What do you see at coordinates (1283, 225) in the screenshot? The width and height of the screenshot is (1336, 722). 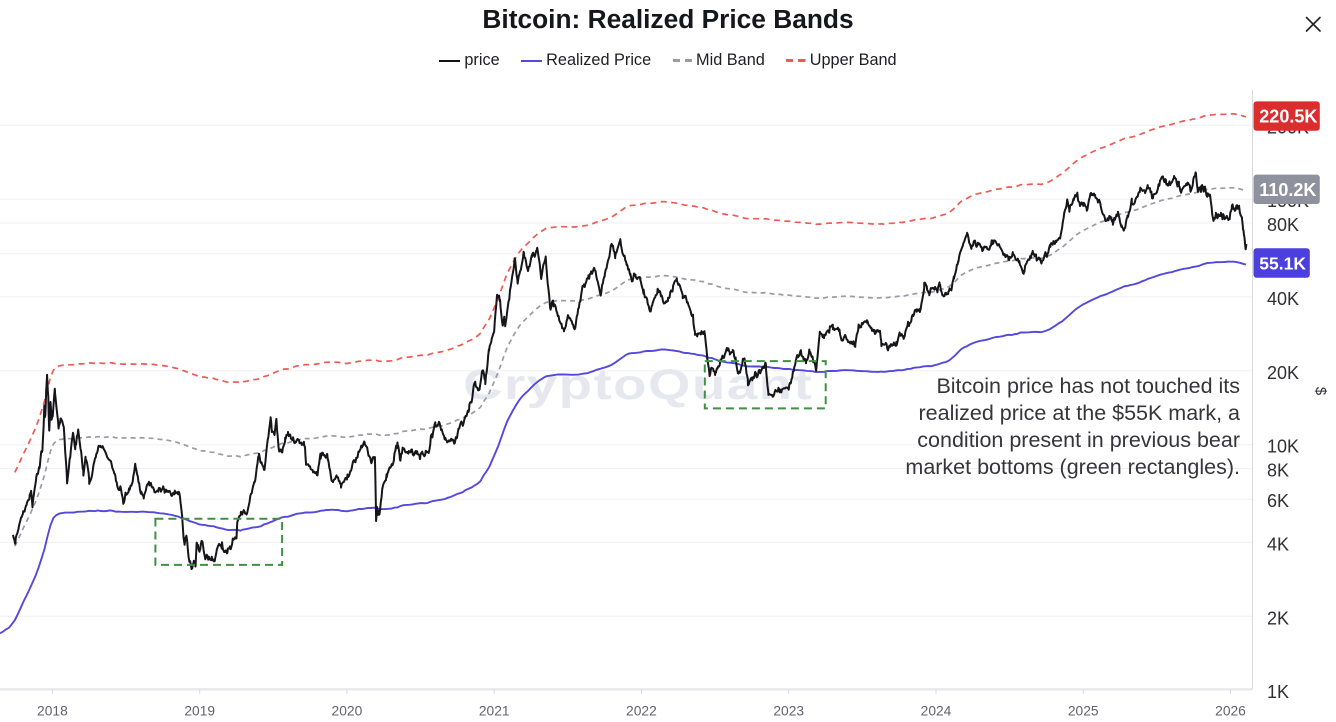 I see `svg-text: 80K` at bounding box center [1283, 225].